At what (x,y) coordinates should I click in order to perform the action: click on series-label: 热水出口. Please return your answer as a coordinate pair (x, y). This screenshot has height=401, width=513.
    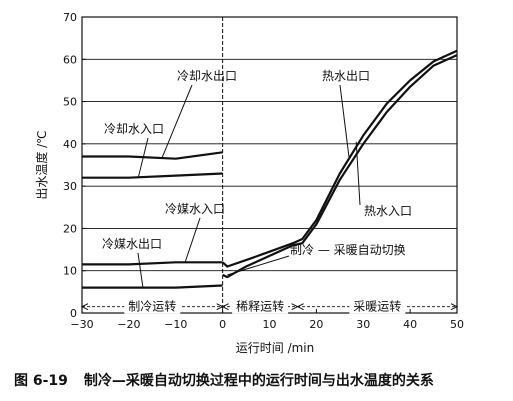
    Looking at the image, I should click on (346, 76).